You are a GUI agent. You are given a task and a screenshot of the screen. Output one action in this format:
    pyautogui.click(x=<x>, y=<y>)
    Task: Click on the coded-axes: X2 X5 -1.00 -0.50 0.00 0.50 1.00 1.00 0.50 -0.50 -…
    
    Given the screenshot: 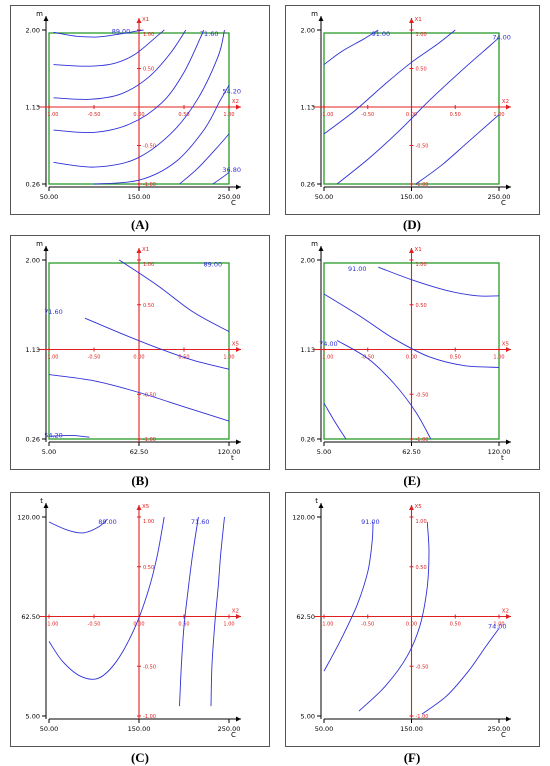 What is the action you would take?
    pyautogui.click(x=412, y=612)
    